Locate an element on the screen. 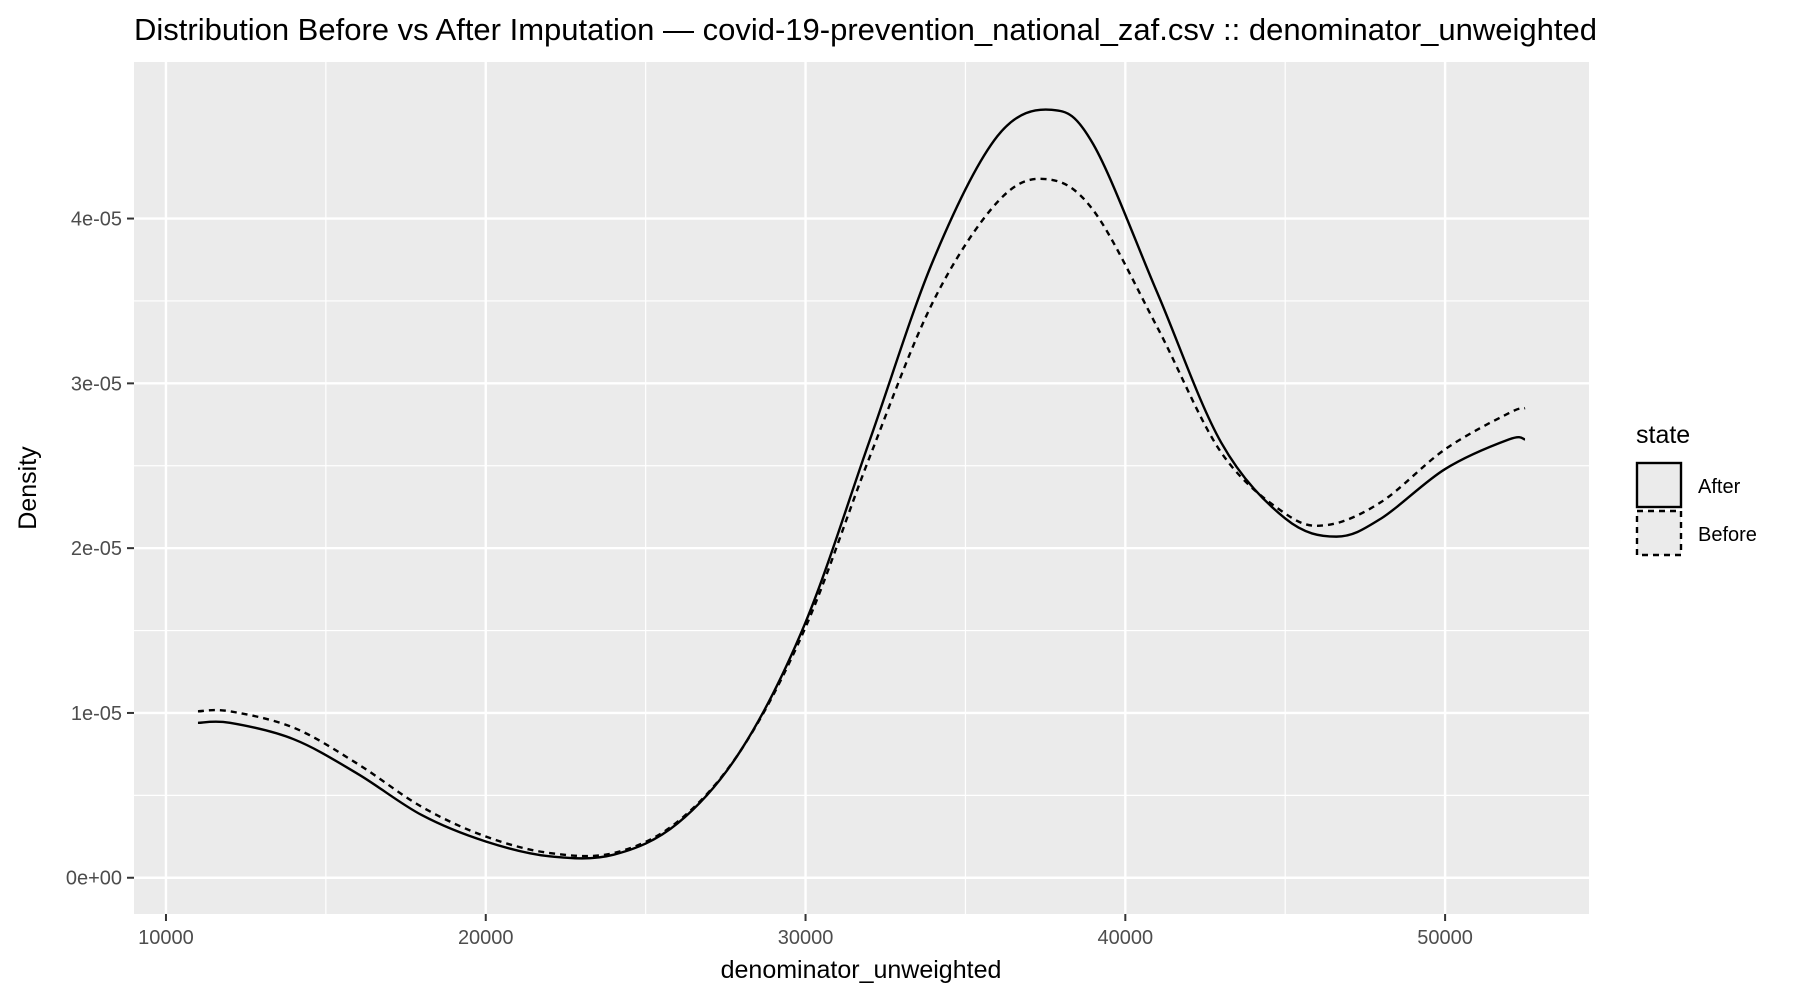 This screenshot has height=1000, width=1800. x-tick-label: 40000 is located at coordinates (1126, 938).